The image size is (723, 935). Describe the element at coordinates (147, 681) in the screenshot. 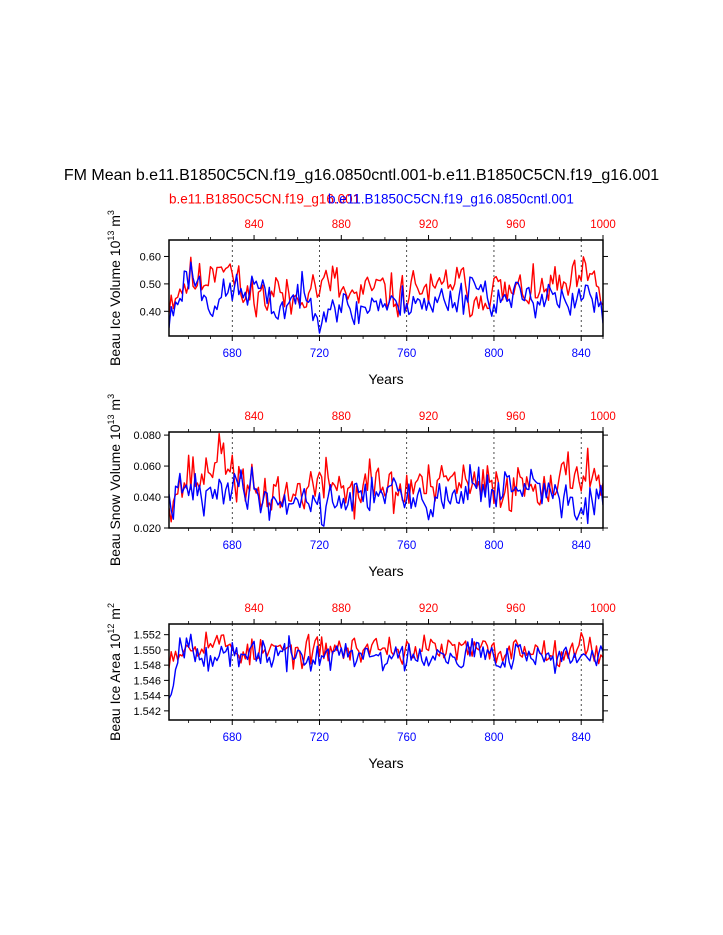

I see `y-tick-label: 1.546` at that location.